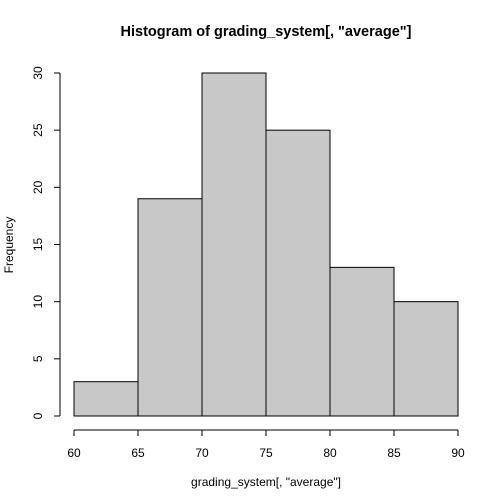  Describe the element at coordinates (38, 302) in the screenshot. I see `y-tick-label-10: 10` at that location.